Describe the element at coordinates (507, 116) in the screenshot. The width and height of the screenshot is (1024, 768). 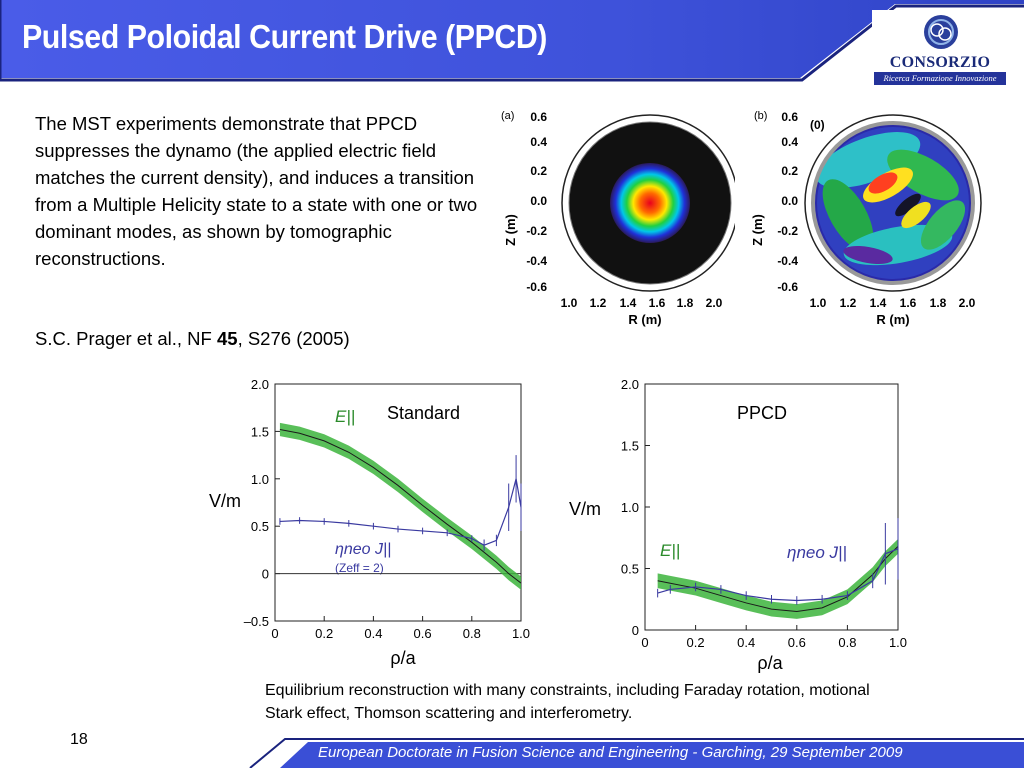
I see `panel-a-label: (a)` at that location.